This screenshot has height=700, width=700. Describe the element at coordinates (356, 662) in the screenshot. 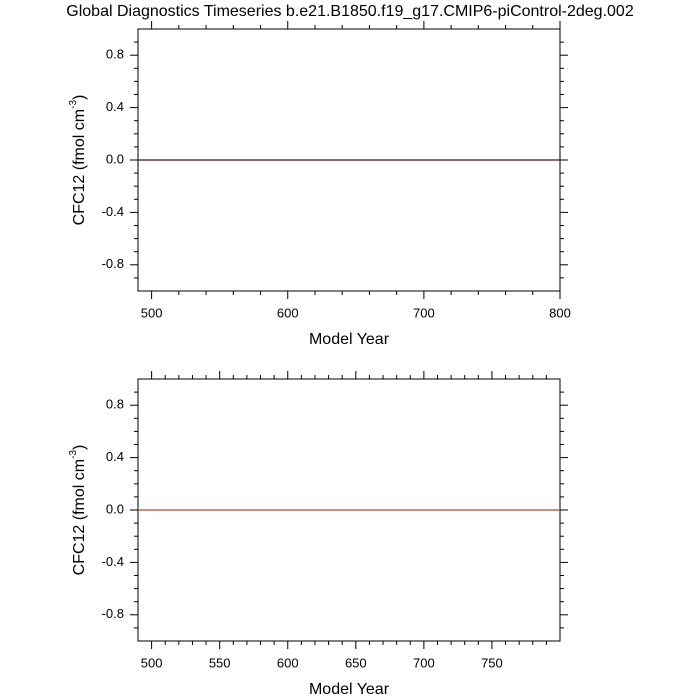

I see `x-tick-label: 650` at that location.